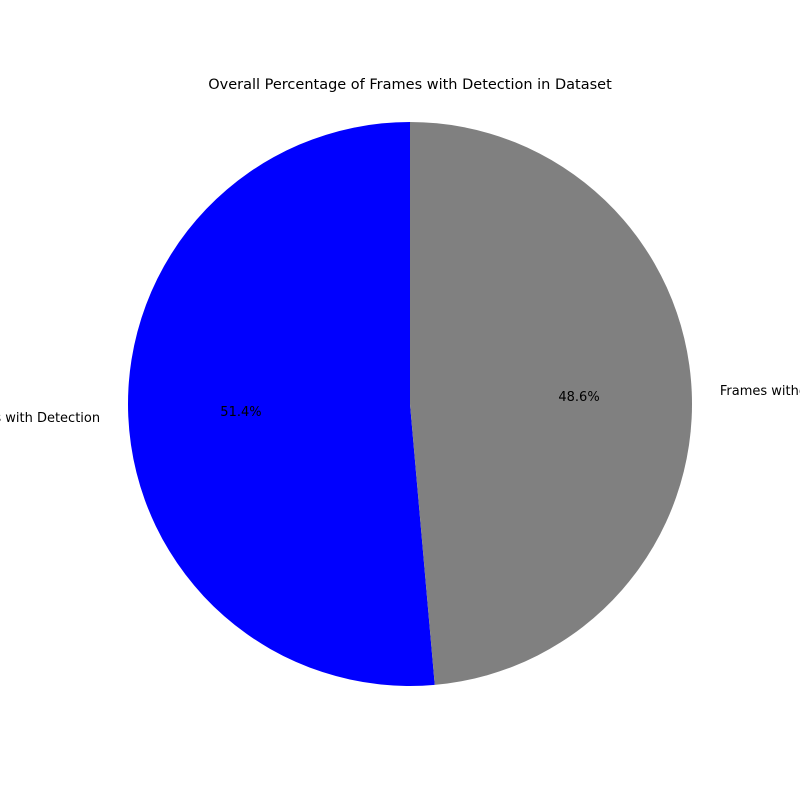  What do you see at coordinates (760, 391) in the screenshot?
I see `pie-slice-label-1: Frames without Detection` at bounding box center [760, 391].